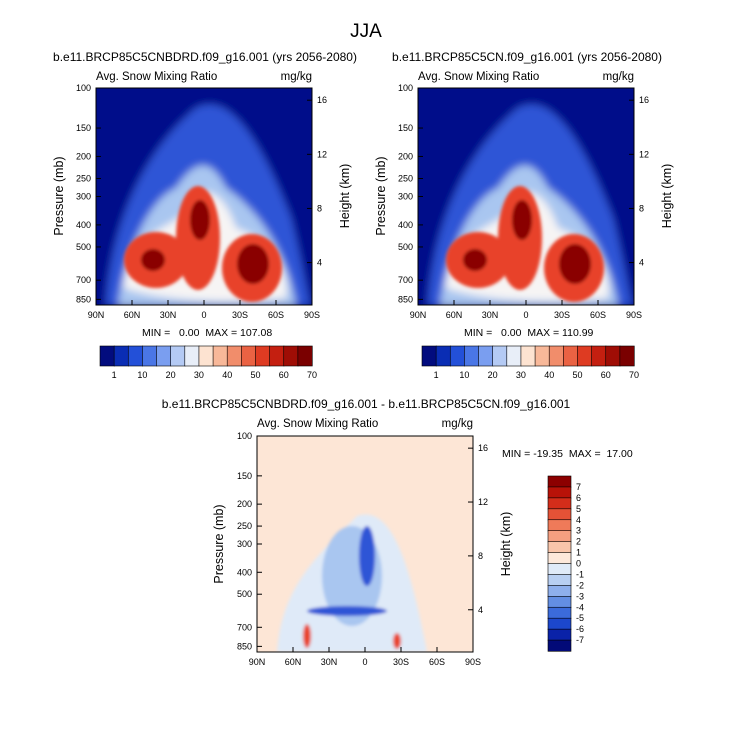 Image resolution: width=733 pixels, height=746 pixels. Describe the element at coordinates (567, 454) in the screenshot. I see `panel-diff-stats: MIN = -19.35 MAX = 17.00` at that location.